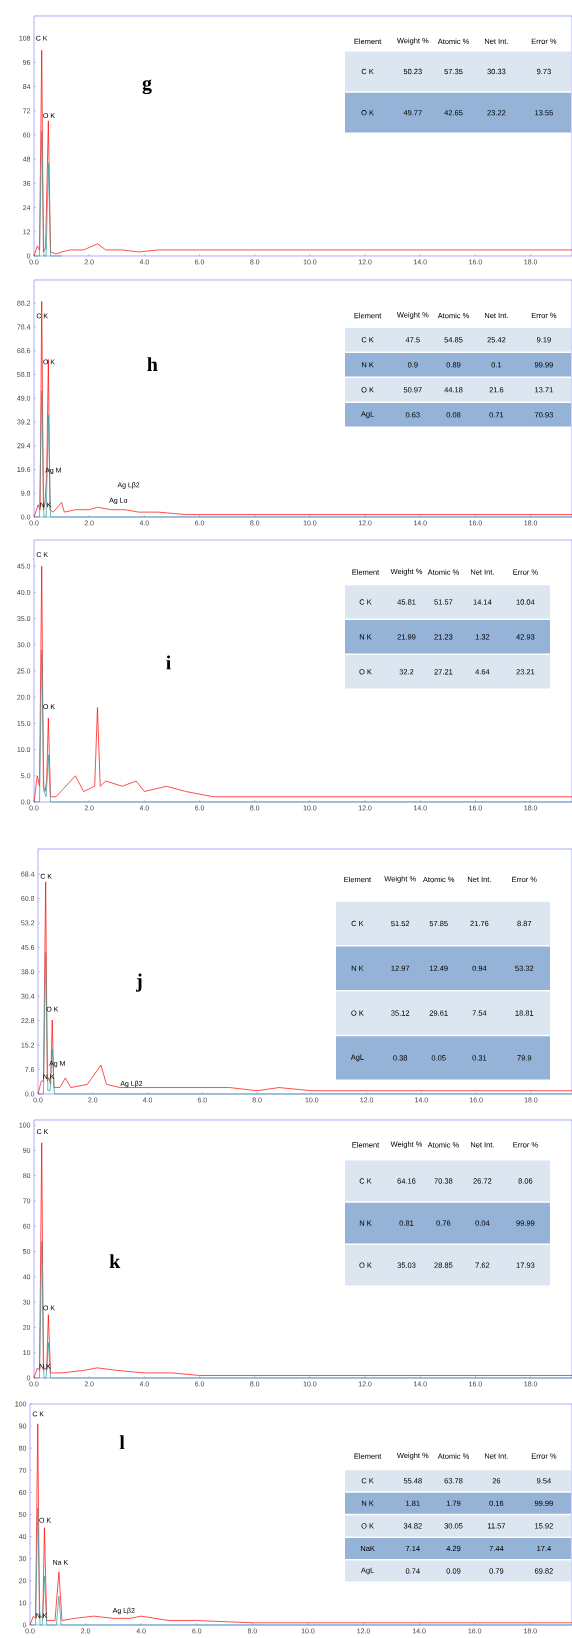 The height and width of the screenshot is (1638, 572). What do you see at coordinates (147, 87) in the screenshot?
I see `text: g` at bounding box center [147, 87].